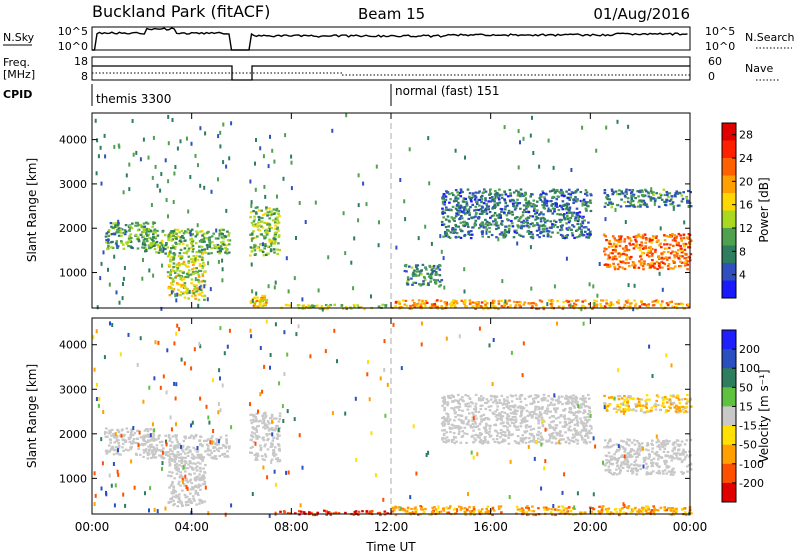 The height and width of the screenshot is (554, 800). Describe the element at coordinates (711, 76) in the screenshot. I see `nave-bottom-tick: 0` at that location.